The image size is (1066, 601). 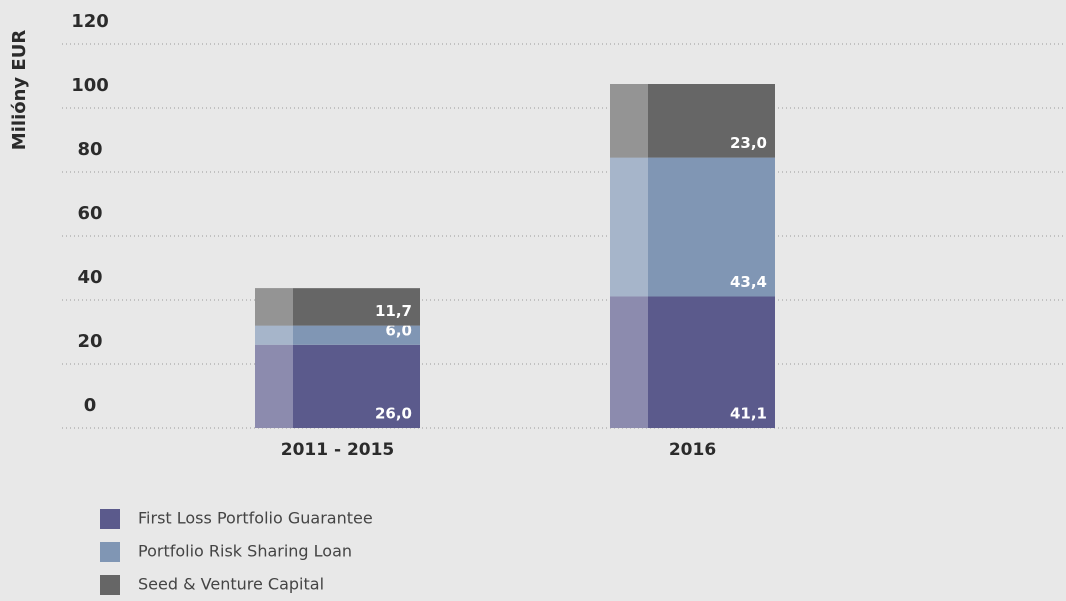 I want to click on y-tick-label: 80, so click(x=89, y=149).